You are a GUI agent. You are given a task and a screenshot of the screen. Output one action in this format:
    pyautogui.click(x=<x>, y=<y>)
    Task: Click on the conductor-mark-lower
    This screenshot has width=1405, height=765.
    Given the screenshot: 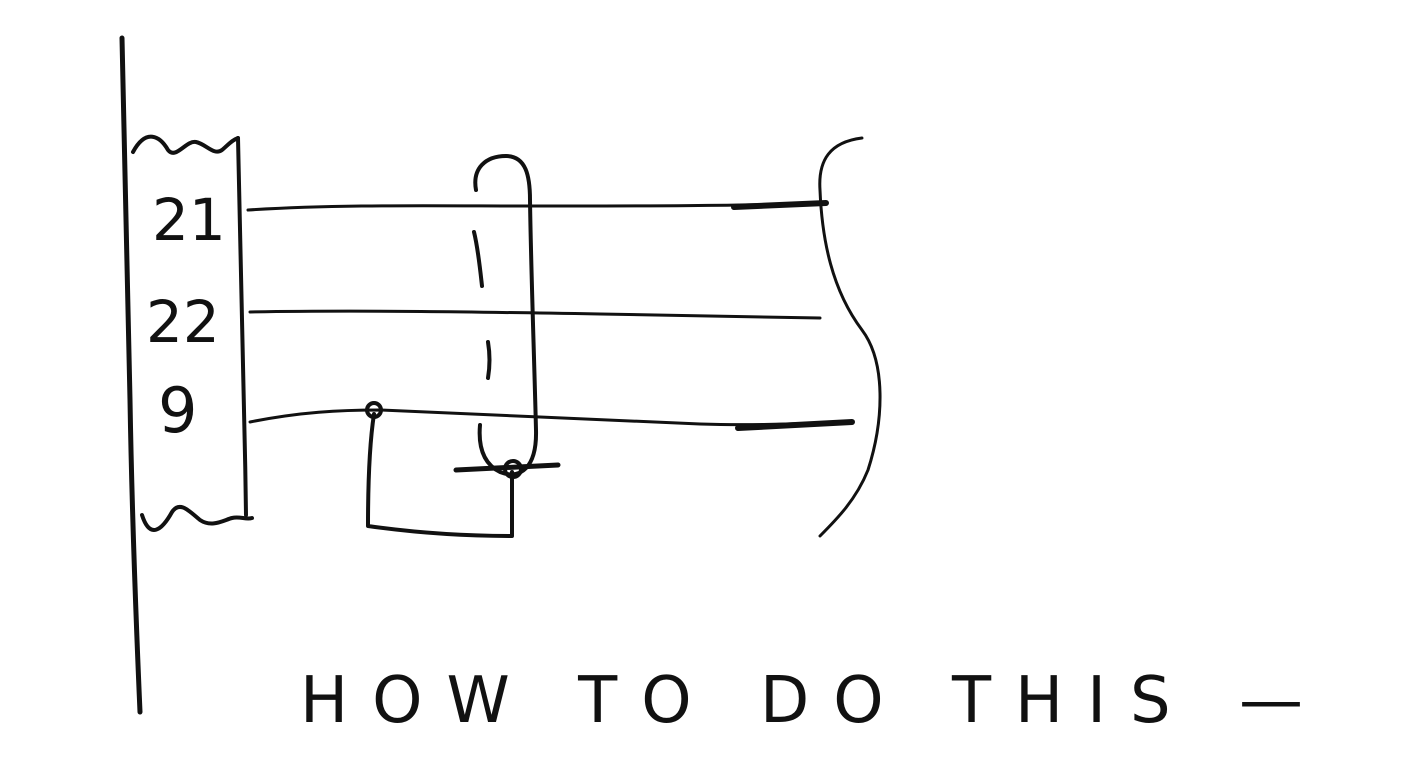 What is the action you would take?
    pyautogui.click(x=489, y=360)
    